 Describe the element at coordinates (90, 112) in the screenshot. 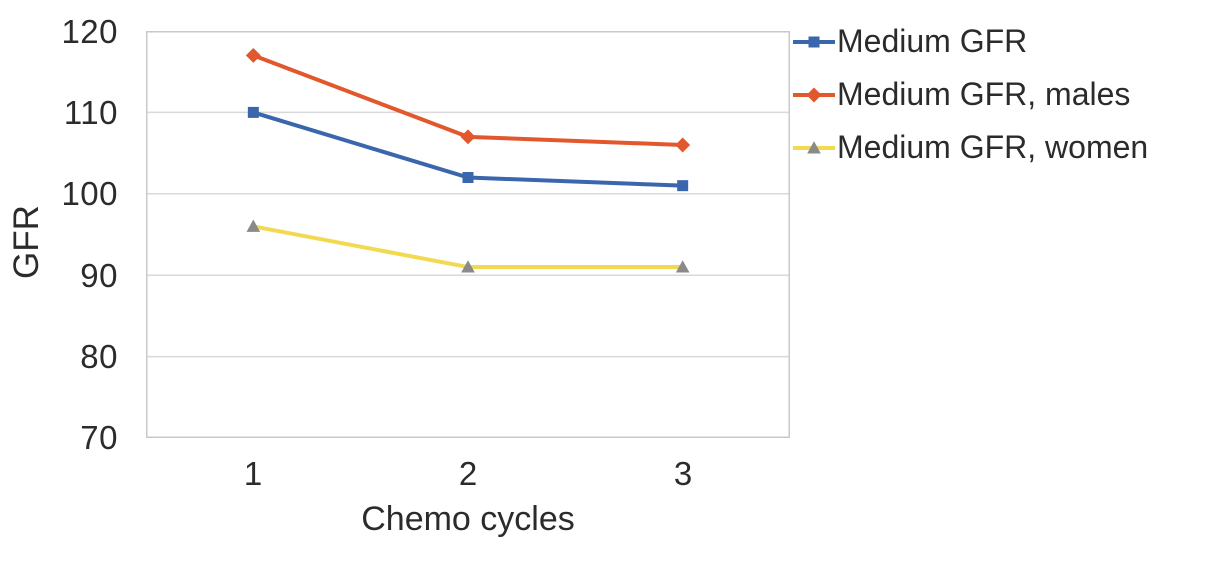

I see `y-tick-110: 110` at that location.